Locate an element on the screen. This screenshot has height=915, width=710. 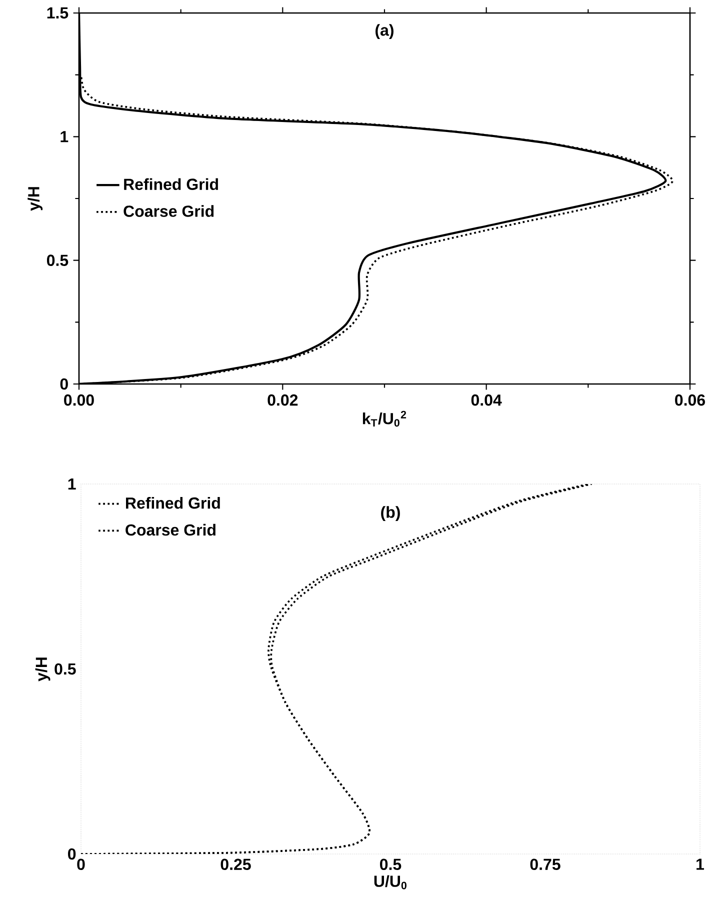
x-tick-label: 0.02 is located at coordinates (283, 400).